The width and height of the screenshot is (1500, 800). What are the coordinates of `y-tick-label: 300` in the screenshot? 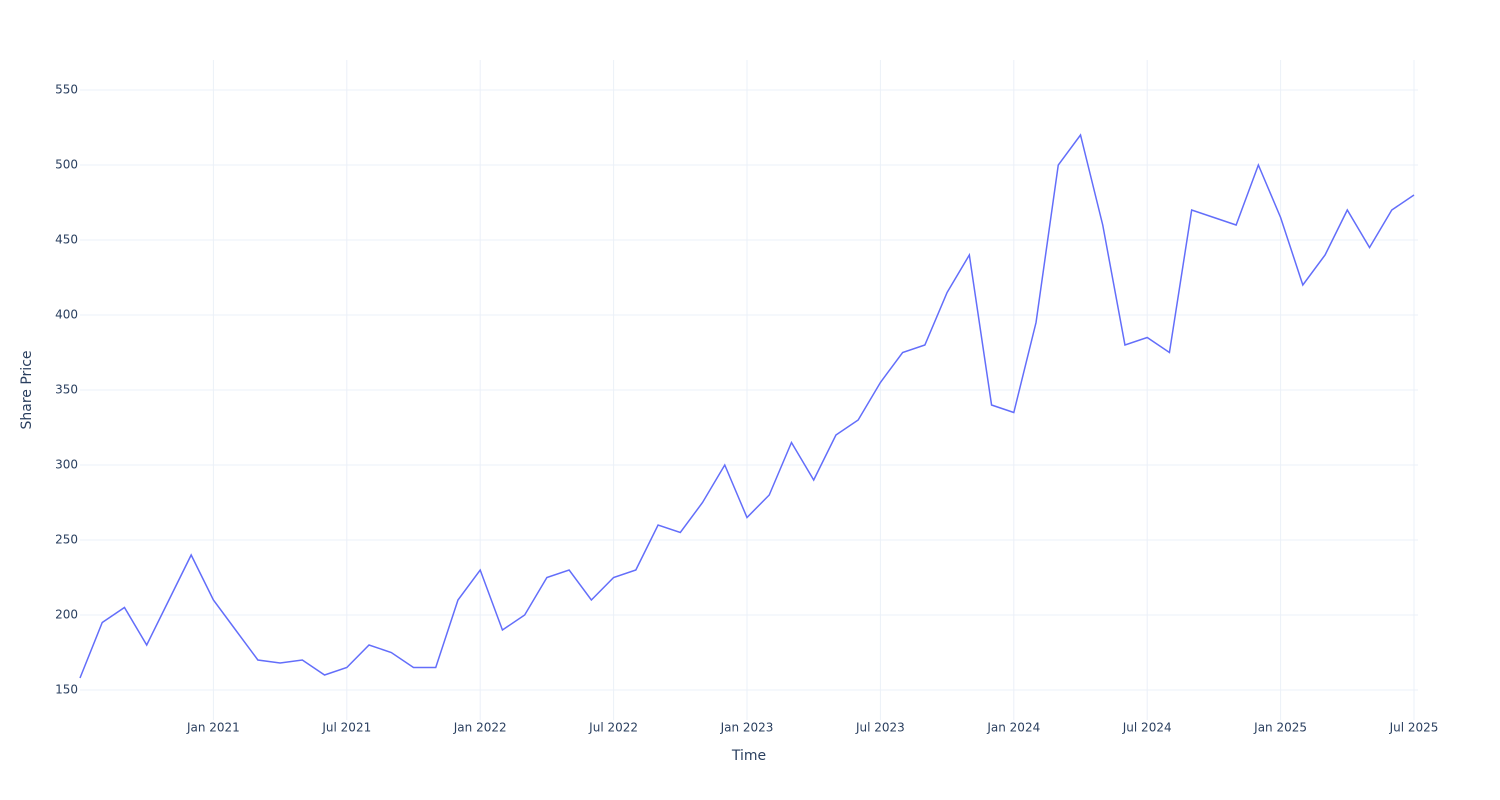 It's located at (66, 465).